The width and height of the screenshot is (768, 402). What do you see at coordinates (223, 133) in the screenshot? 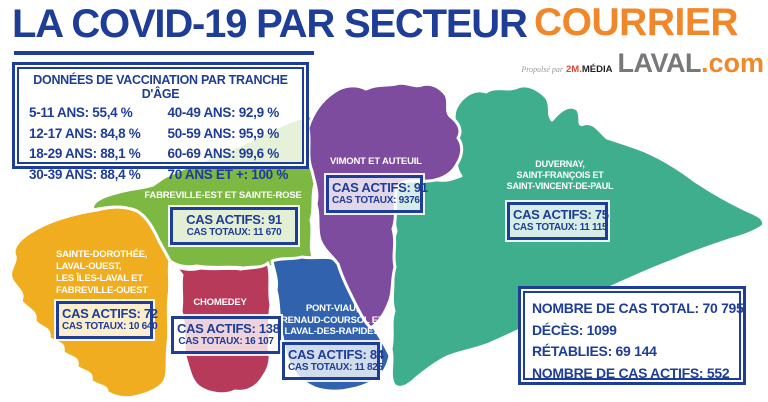
I see `vaccination-row: 50-59 ANS: 95,9 %` at bounding box center [223, 133].